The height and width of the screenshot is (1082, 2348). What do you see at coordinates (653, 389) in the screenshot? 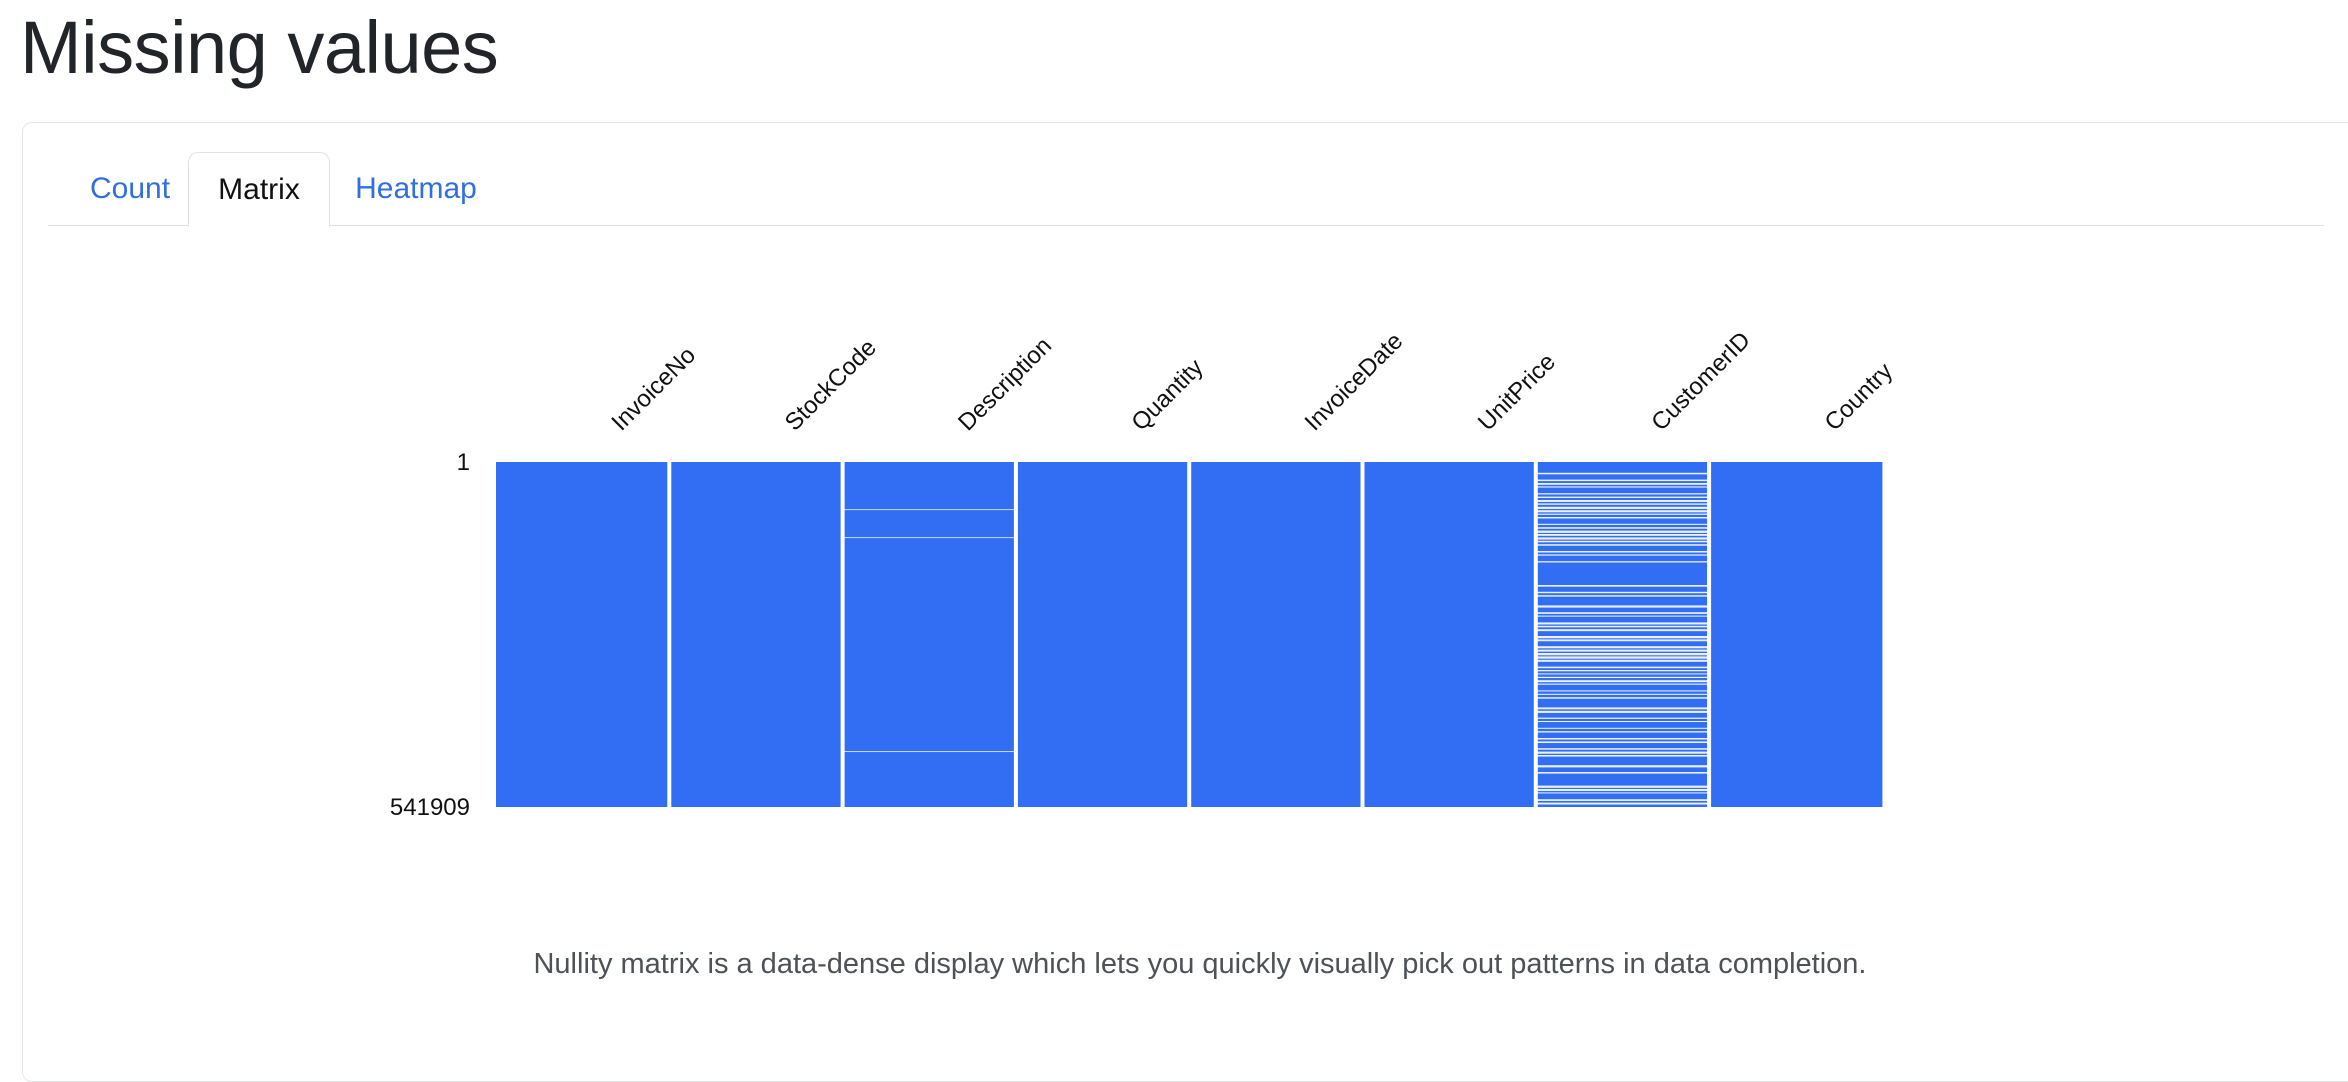
I see `column-label-invoiceno: InvoiceNo` at bounding box center [653, 389].